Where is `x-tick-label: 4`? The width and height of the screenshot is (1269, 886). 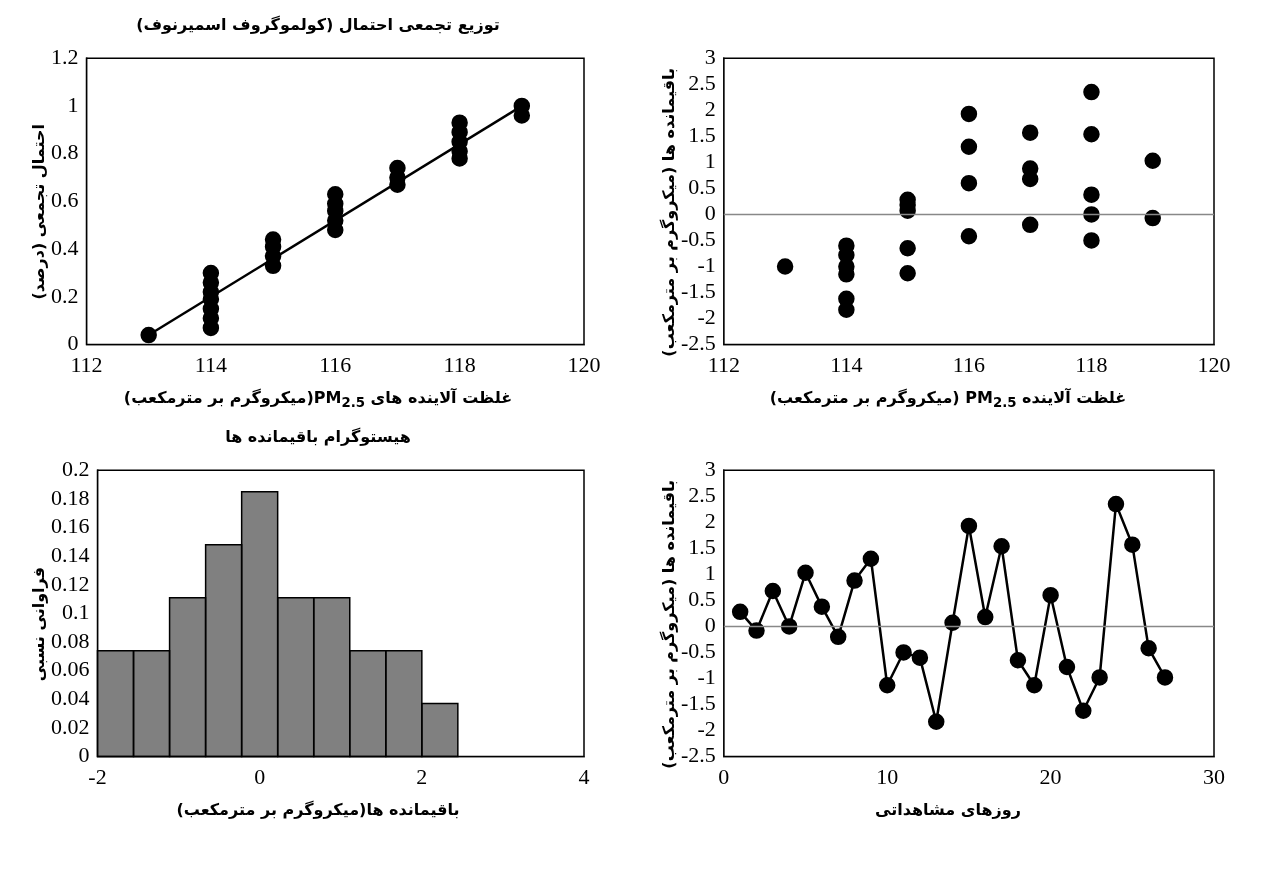
x-tick-label: 4 is located at coordinates (583, 776).